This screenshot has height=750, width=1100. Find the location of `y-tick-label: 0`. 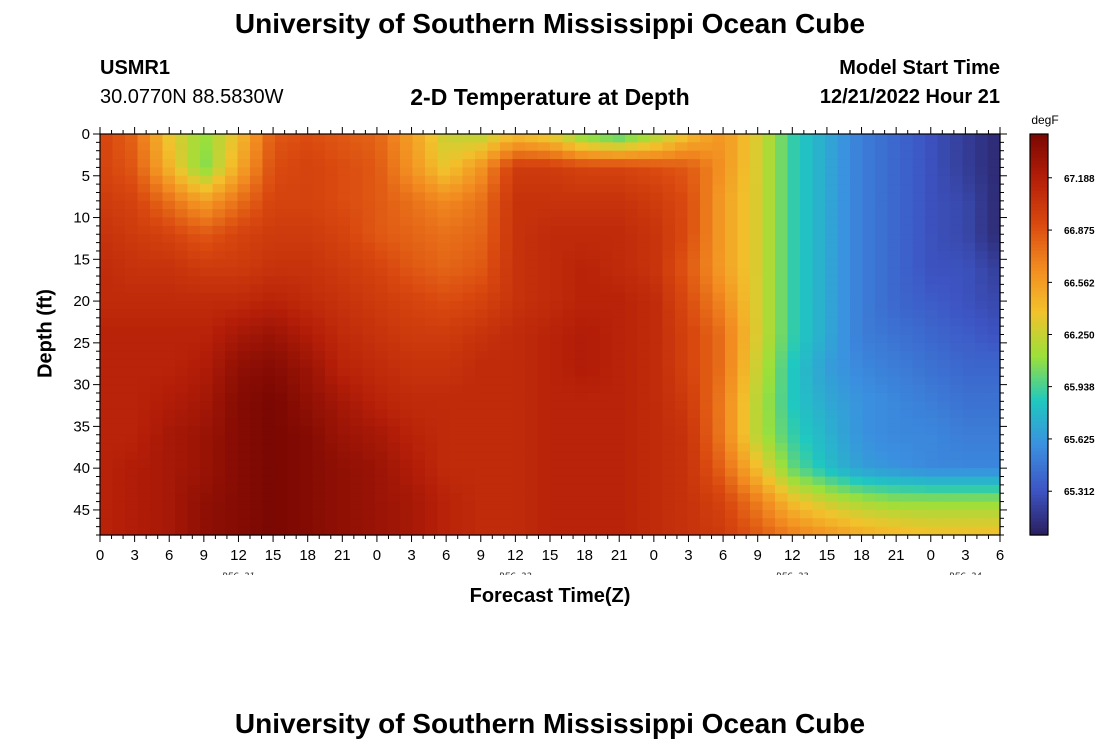

y-tick-label: 0 is located at coordinates (86, 134).